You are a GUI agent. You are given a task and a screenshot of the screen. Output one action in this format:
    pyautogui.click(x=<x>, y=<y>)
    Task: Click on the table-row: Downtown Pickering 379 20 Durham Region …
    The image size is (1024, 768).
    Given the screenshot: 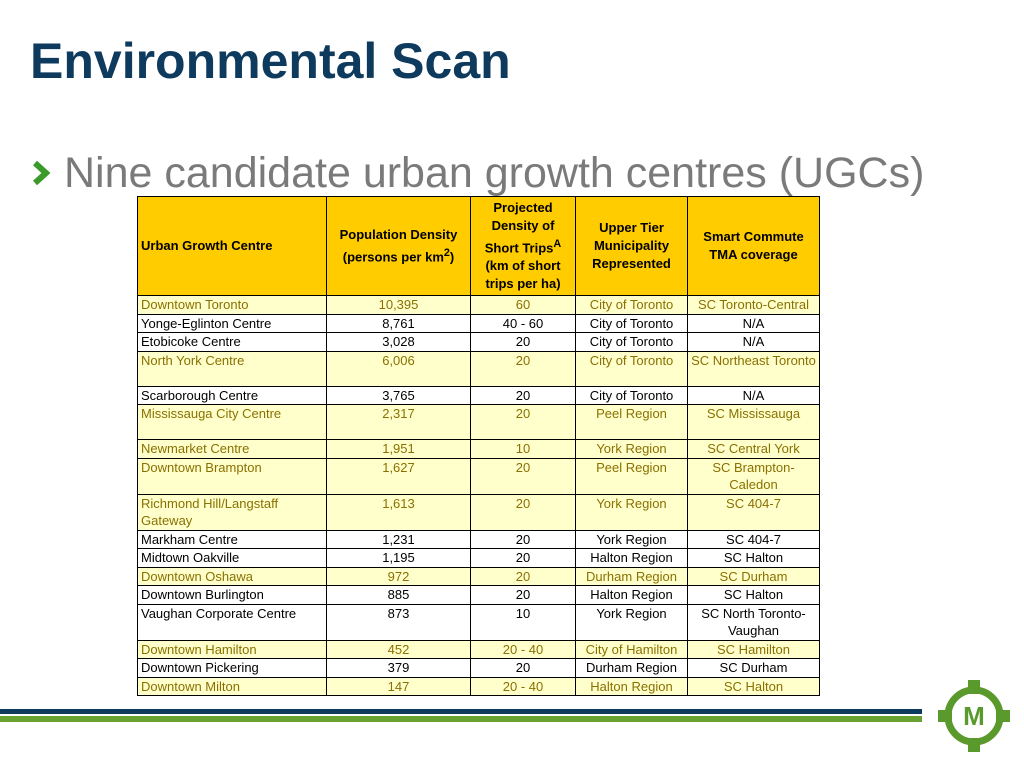 What is the action you would take?
    pyautogui.click(x=478, y=668)
    